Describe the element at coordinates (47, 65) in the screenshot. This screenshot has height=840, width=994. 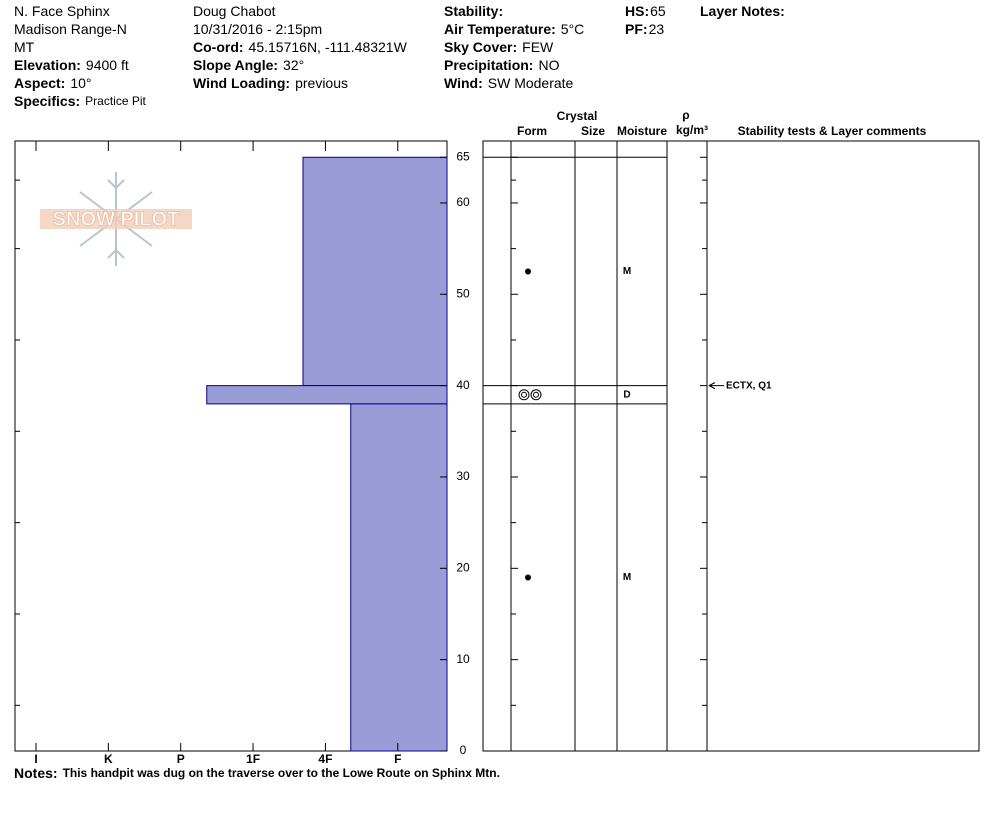
I see `header-label: Elevation:` at that location.